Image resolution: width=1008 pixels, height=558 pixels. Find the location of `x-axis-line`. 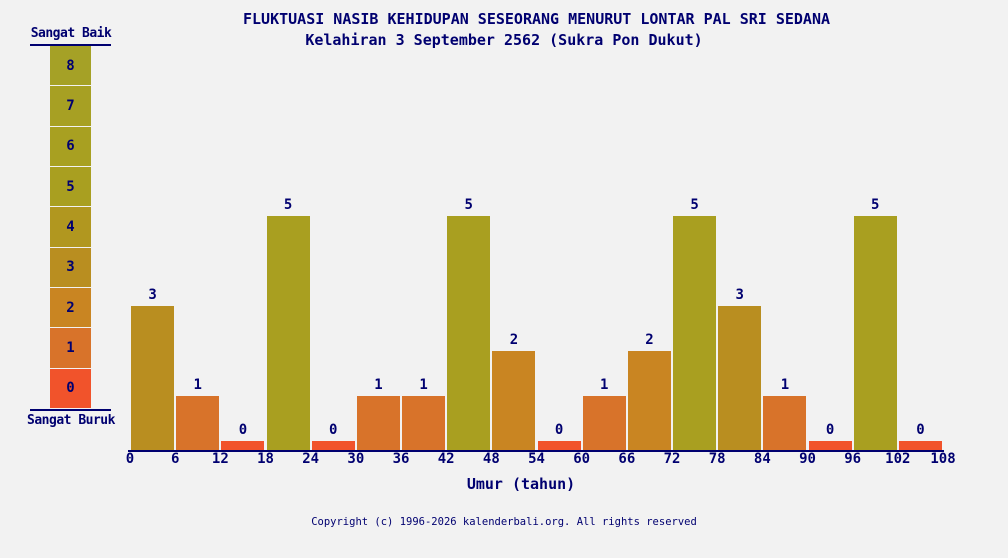

x-axis-line is located at coordinates (536, 451).